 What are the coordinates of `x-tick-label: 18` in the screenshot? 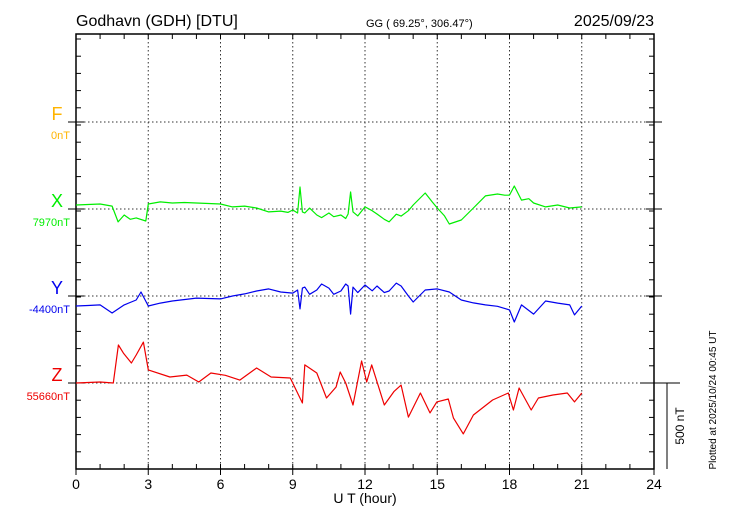 It's located at (510, 484).